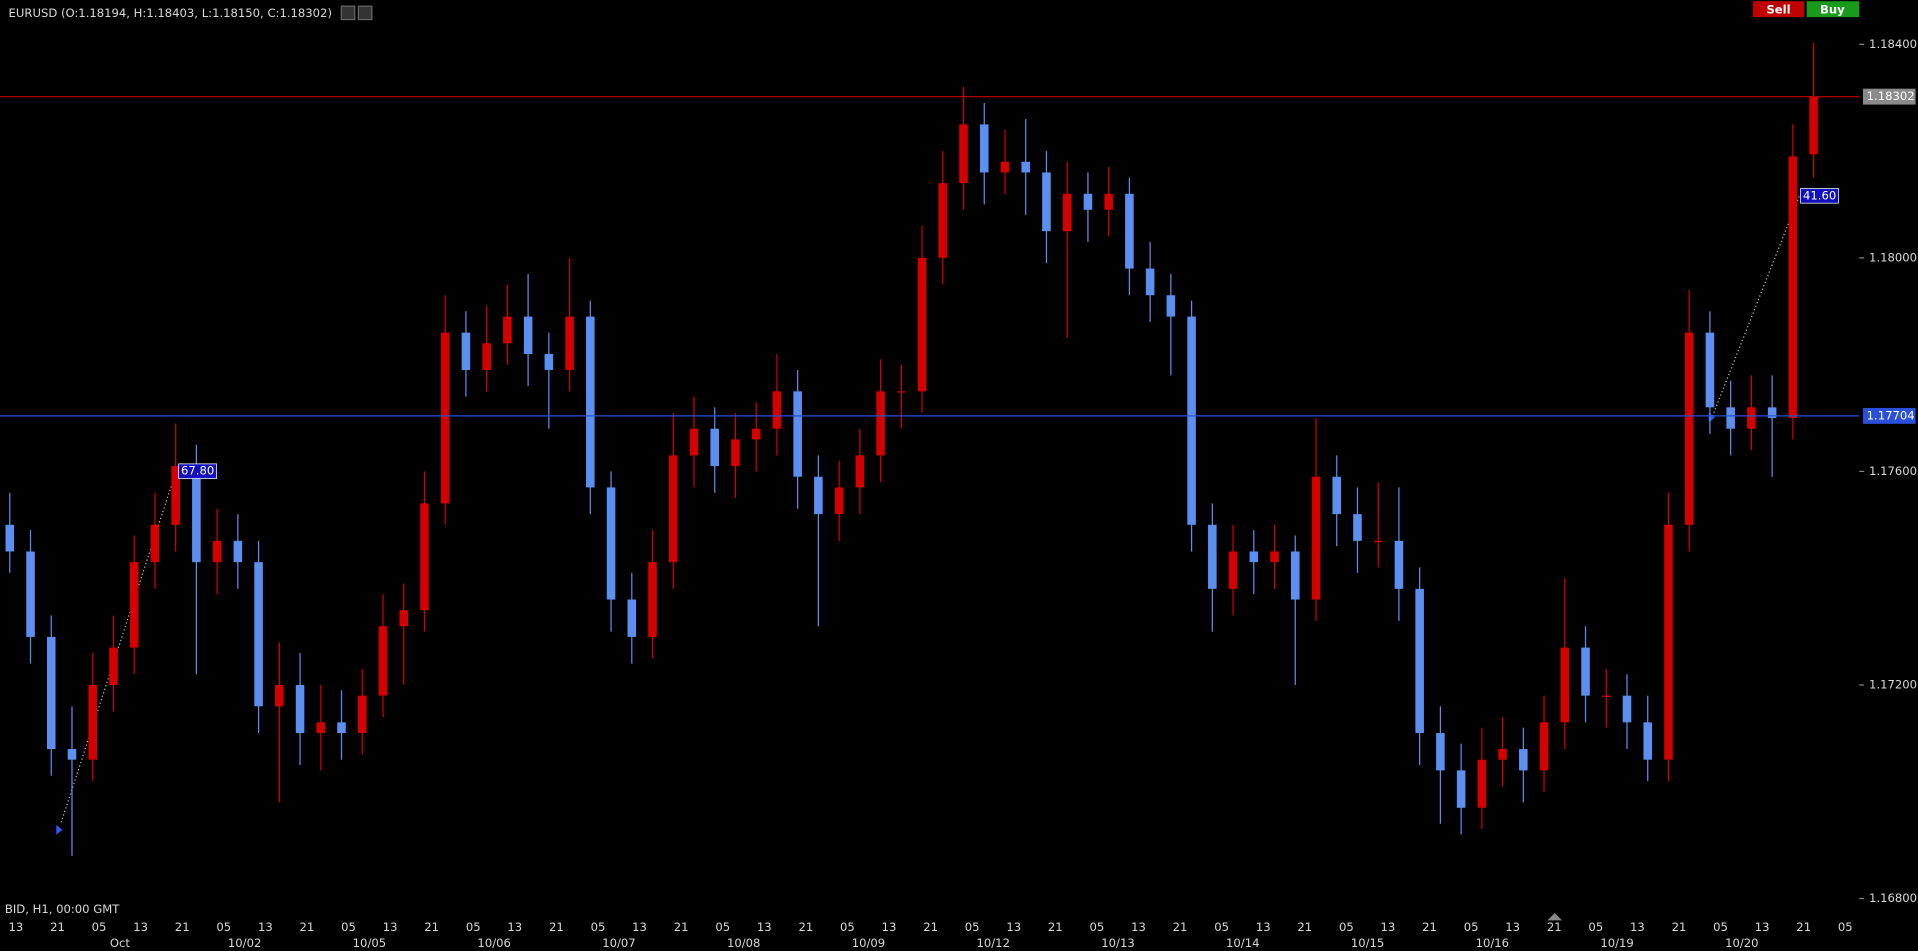 The width and height of the screenshot is (1918, 951). I want to click on sell-button, so click(1778, 9).